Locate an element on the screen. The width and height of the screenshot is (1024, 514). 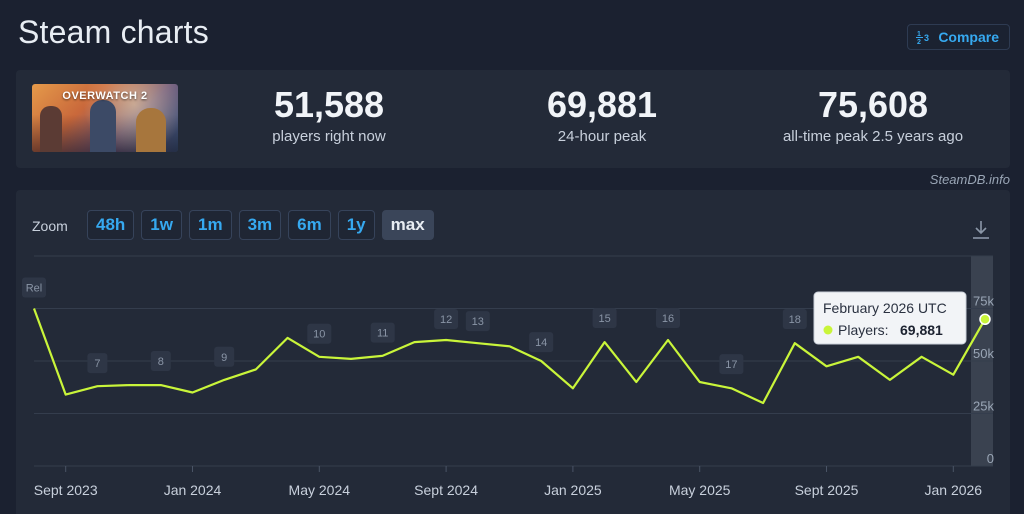
annotation-label: 17 is located at coordinates (731, 365).